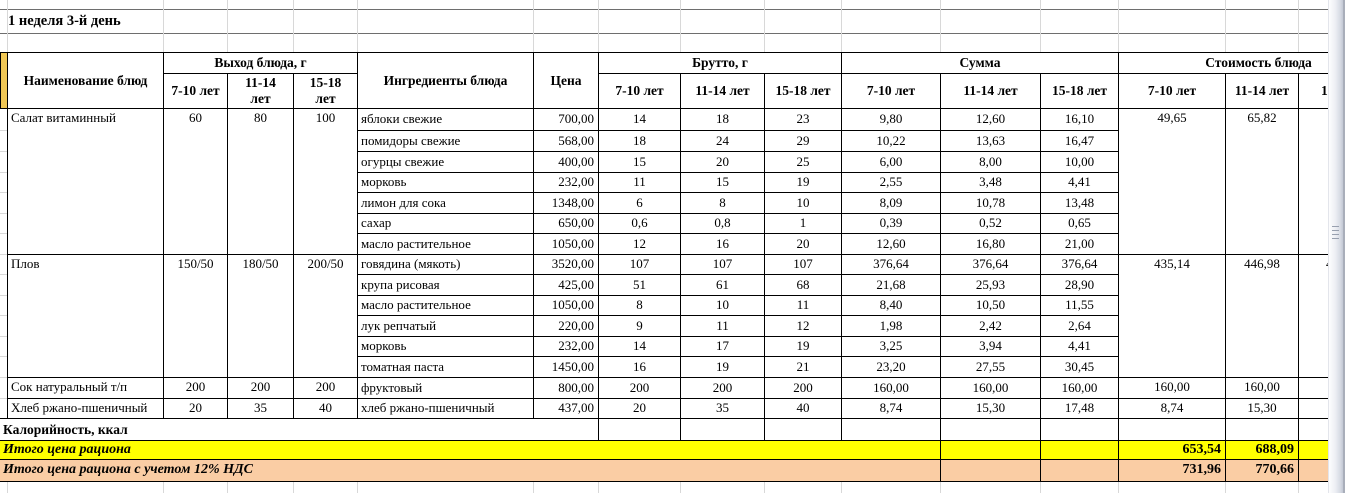 Image resolution: width=1345 pixels, height=493 pixels. I want to click on cell-sum-7-10: 8,09, so click(891, 203).